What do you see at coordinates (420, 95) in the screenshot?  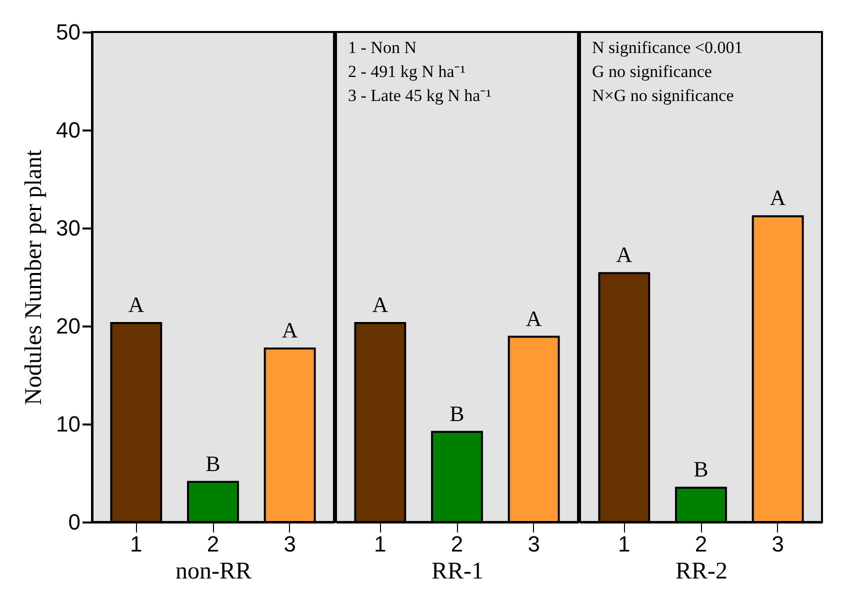 I see `annotation: 3 - Late 45 kg N ha⁻¹` at bounding box center [420, 95].